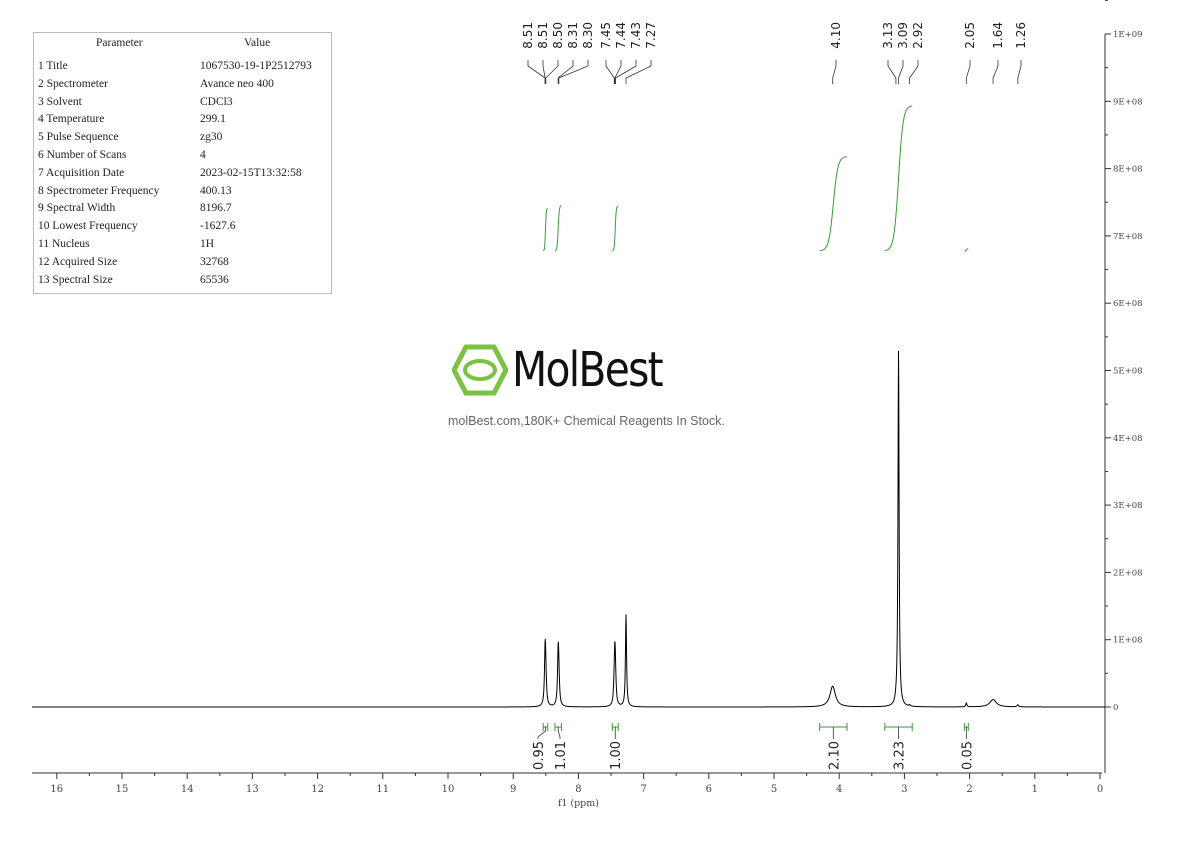 The image size is (1190, 841). What do you see at coordinates (251, 172) in the screenshot?
I see `parameter-value: 2023-02-15T13:32:58` at bounding box center [251, 172].